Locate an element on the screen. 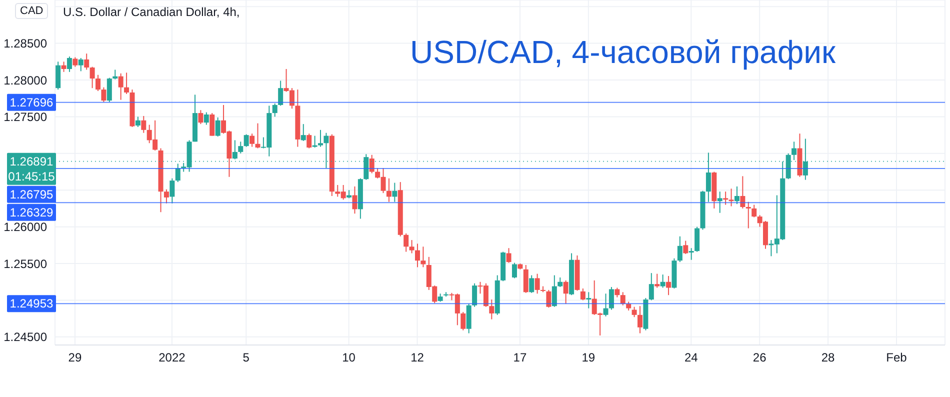 The height and width of the screenshot is (397, 950). ref-line-label: 1.26795 is located at coordinates (32, 194).